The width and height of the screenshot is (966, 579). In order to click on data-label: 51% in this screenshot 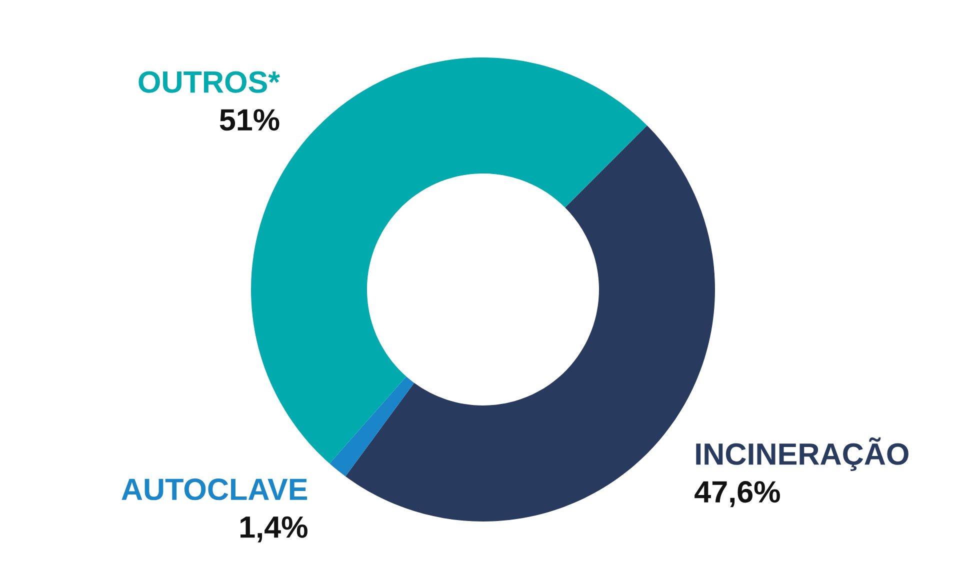, I will do `click(250, 120)`.